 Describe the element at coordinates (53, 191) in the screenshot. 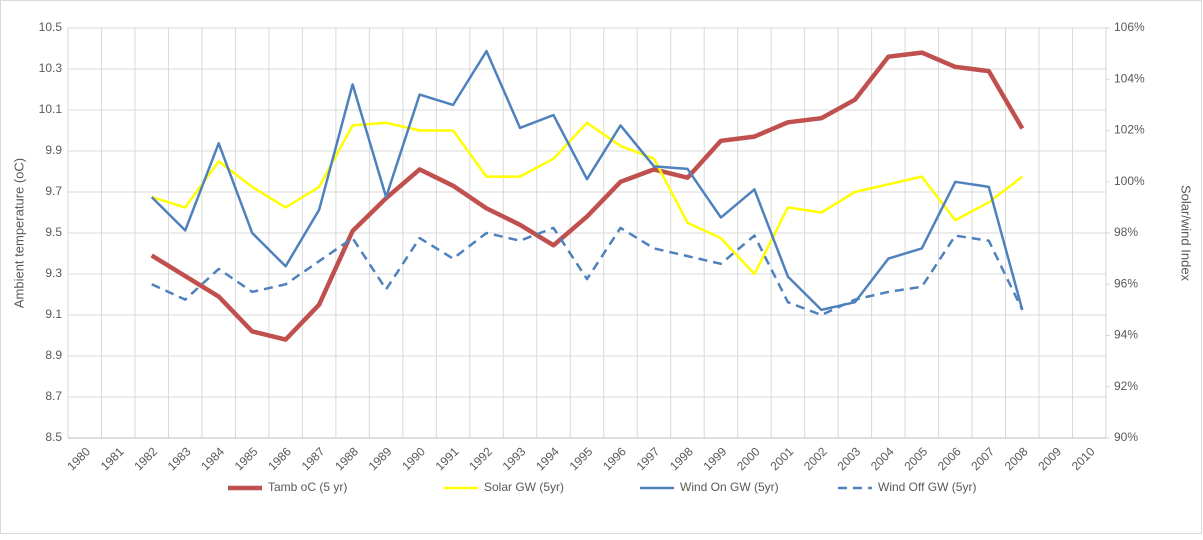

I see `y-tick-label: 9.7` at that location.